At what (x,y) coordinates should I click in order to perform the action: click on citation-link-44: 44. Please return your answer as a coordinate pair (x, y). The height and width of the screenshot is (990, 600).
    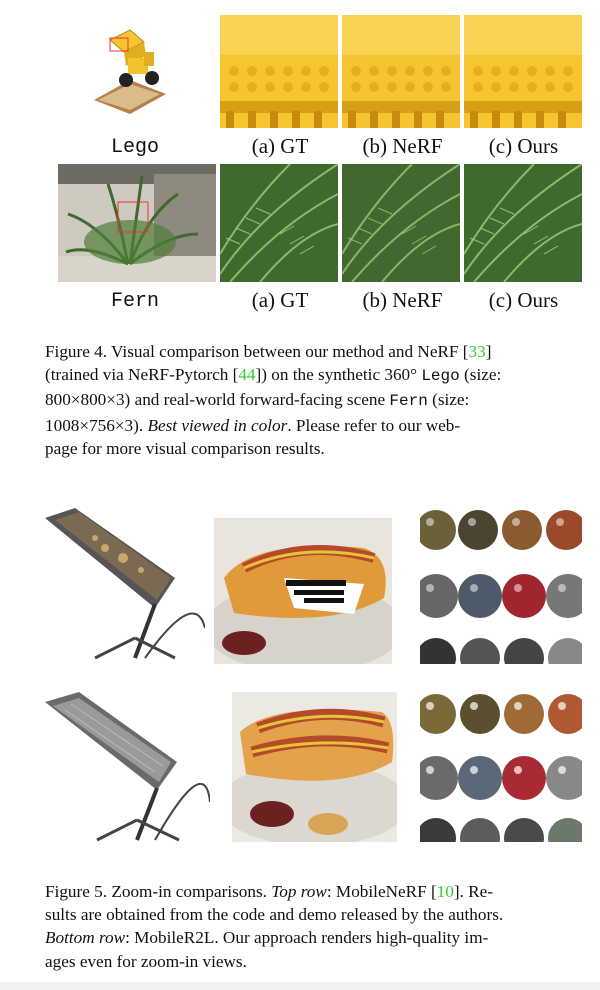
    Looking at the image, I should click on (247, 375).